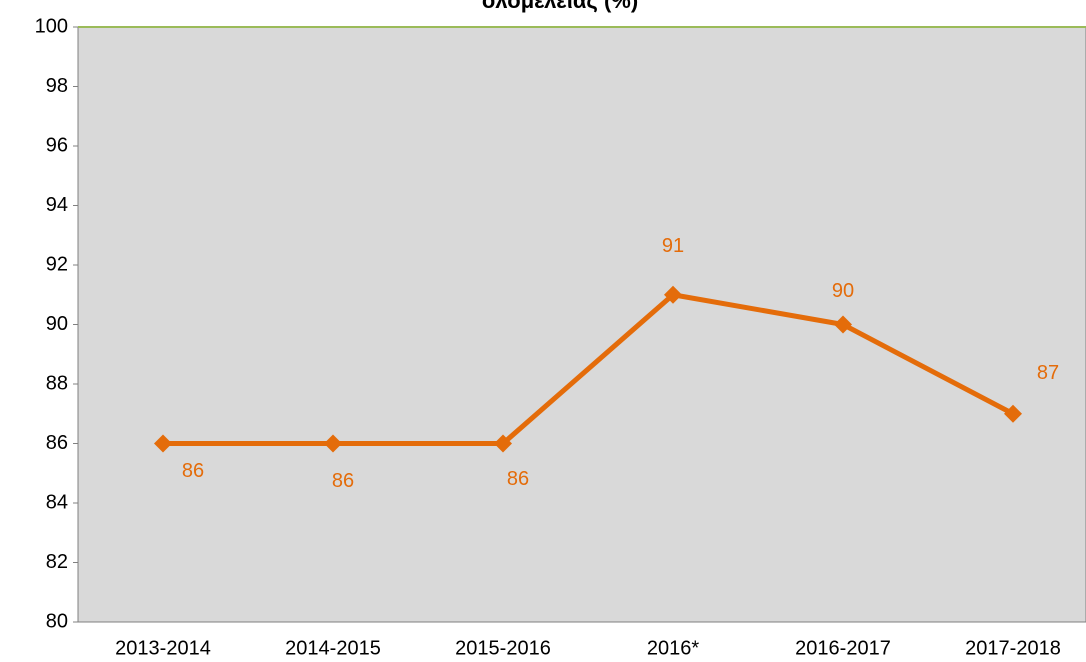 The image size is (1086, 662). Describe the element at coordinates (673, 246) in the screenshot. I see `data-label: 91` at that location.